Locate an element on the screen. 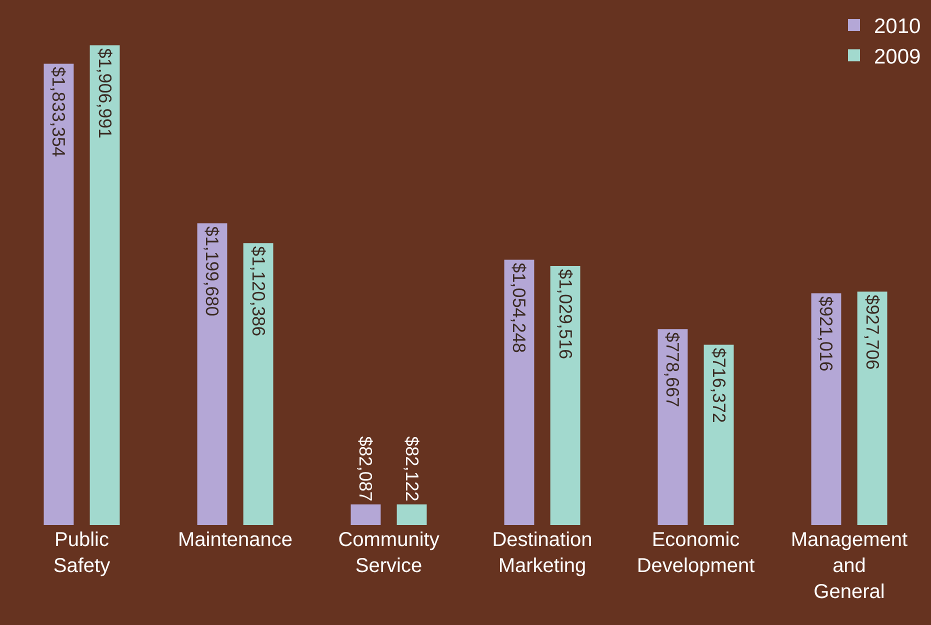  x-tick-label: Management and General is located at coordinates (849, 566).